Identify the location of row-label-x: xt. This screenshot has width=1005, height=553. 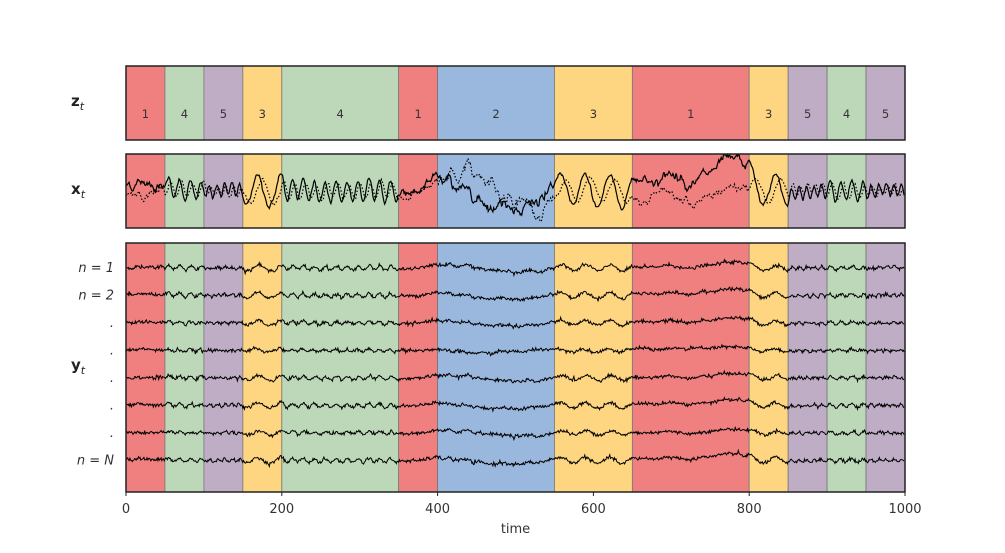
(78, 190).